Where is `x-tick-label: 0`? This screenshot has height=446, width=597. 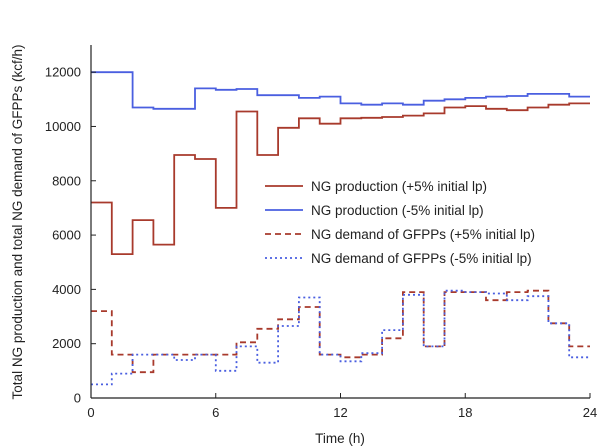 x-tick-label: 0 is located at coordinates (90, 412).